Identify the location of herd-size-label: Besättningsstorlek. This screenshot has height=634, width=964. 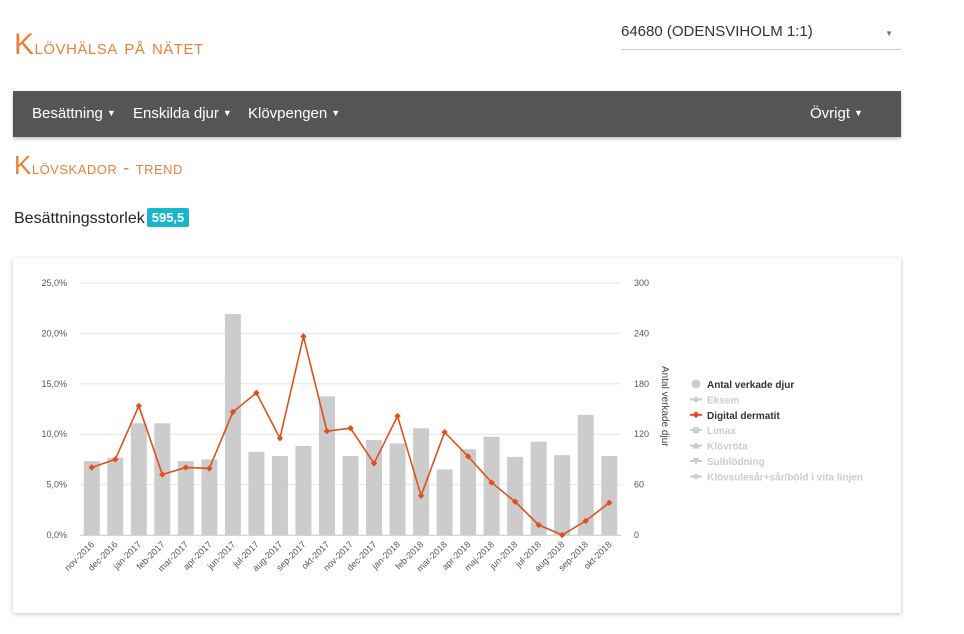
(79, 218).